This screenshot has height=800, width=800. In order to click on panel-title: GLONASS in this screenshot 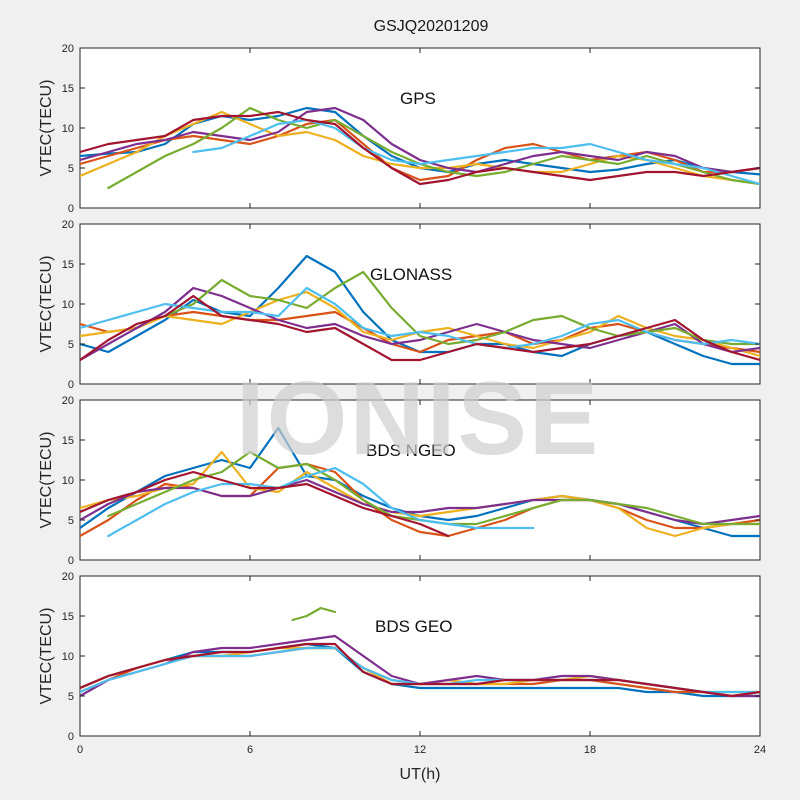, I will do `click(411, 274)`.